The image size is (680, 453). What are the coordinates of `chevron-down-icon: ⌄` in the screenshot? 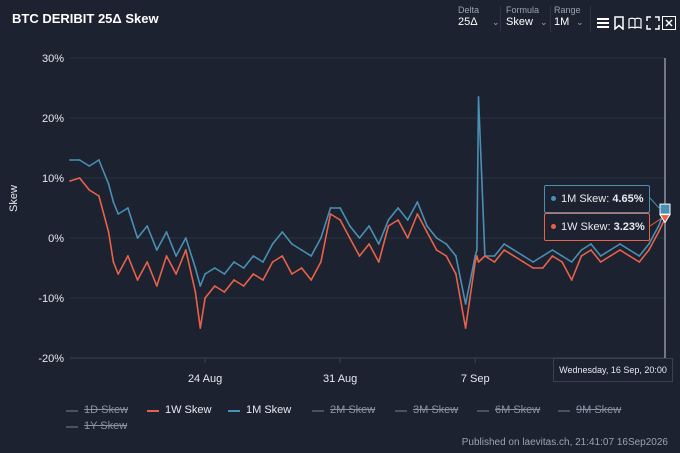 It's located at (496, 22).